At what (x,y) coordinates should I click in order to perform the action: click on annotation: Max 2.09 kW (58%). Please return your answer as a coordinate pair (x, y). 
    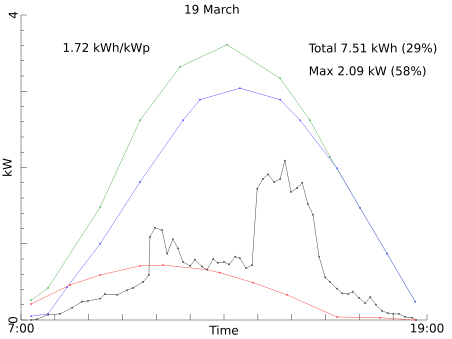
    Looking at the image, I should click on (368, 71).